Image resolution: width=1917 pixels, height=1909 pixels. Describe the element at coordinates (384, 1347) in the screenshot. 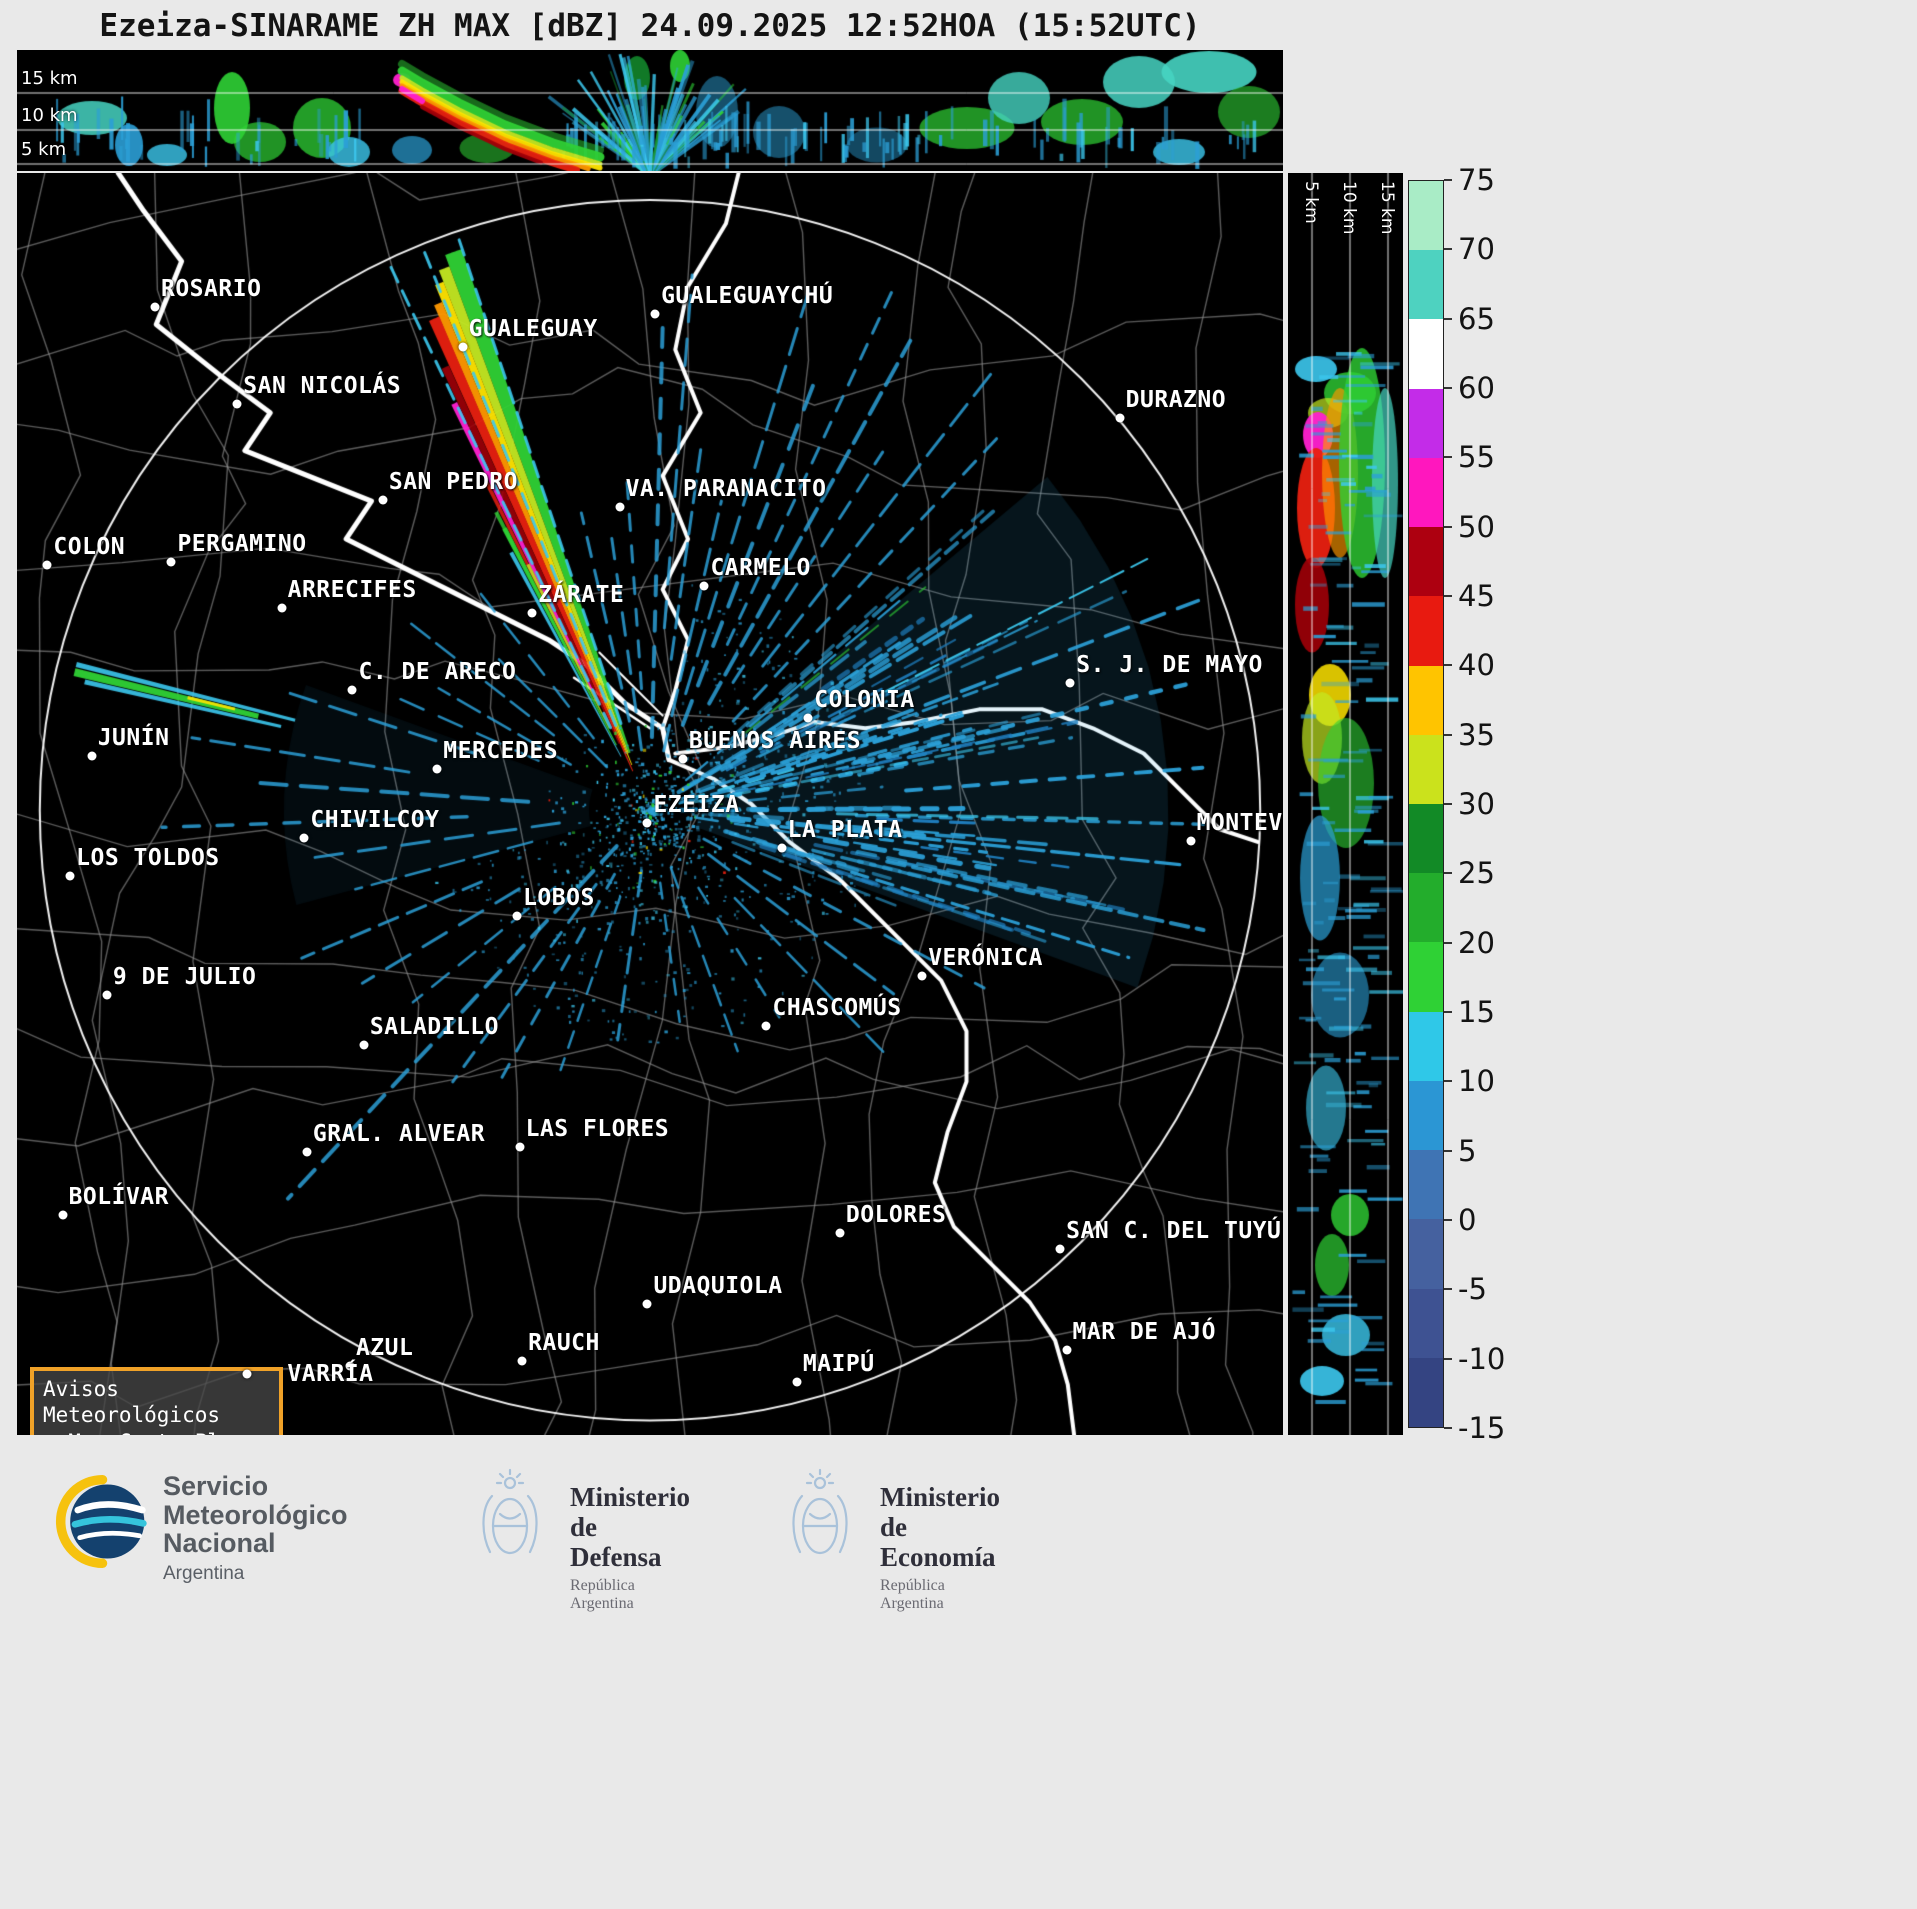

I see `city-label: AZUL` at that location.